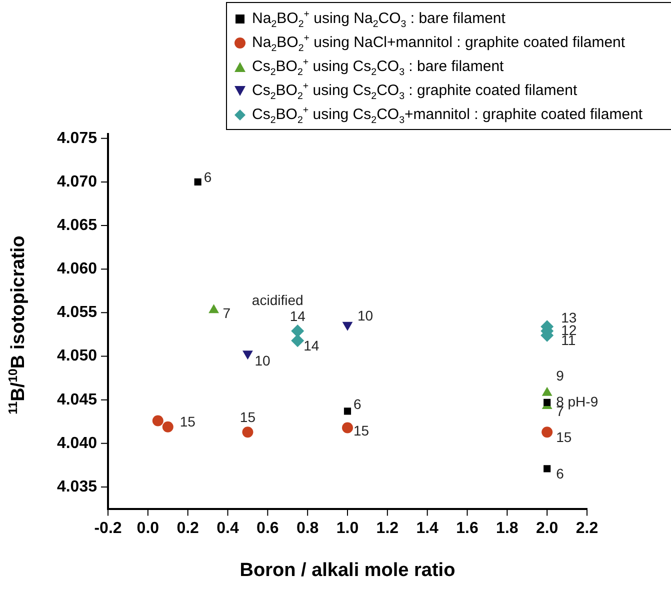  Describe the element at coordinates (307, 528) in the screenshot. I see `x-tick-label: 0.8` at that location.